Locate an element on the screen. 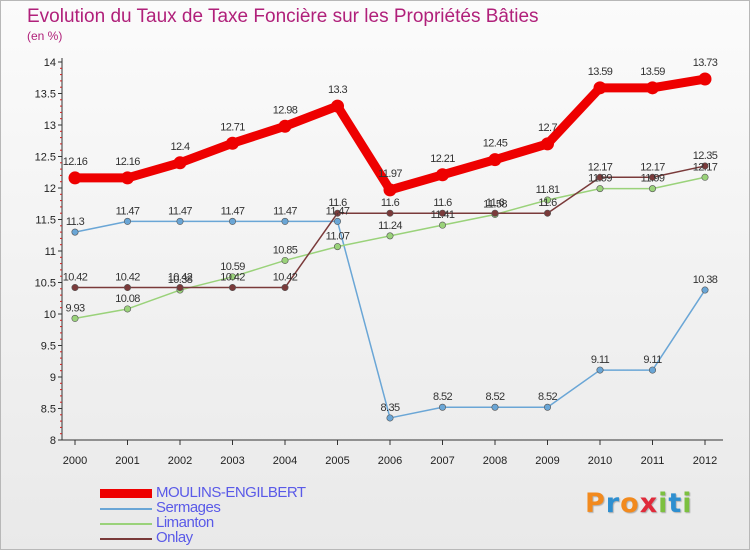 This screenshot has height=550, width=750. legend-label: MOULINS-ENGILBERT is located at coordinates (231, 492).